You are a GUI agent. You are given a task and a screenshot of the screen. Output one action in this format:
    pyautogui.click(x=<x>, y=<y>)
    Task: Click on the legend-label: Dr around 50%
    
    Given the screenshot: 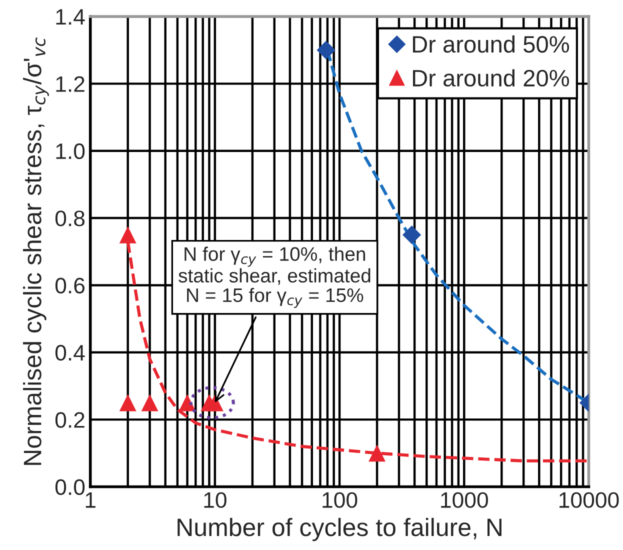 What is the action you would take?
    pyautogui.click(x=491, y=44)
    